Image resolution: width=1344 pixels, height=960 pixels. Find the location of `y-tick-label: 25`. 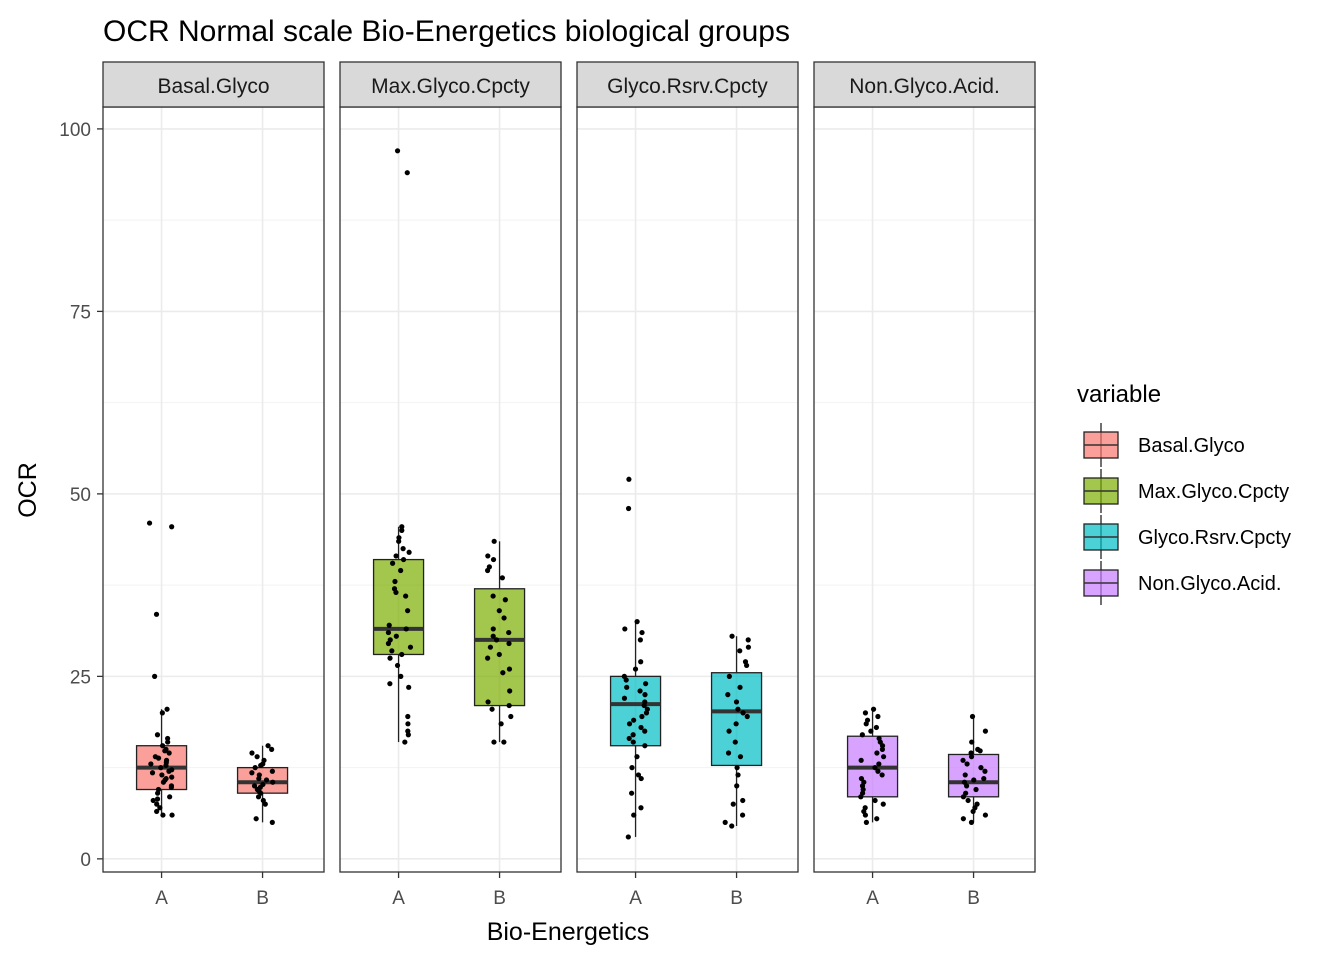

y-tick-label: 25 is located at coordinates (80, 677).